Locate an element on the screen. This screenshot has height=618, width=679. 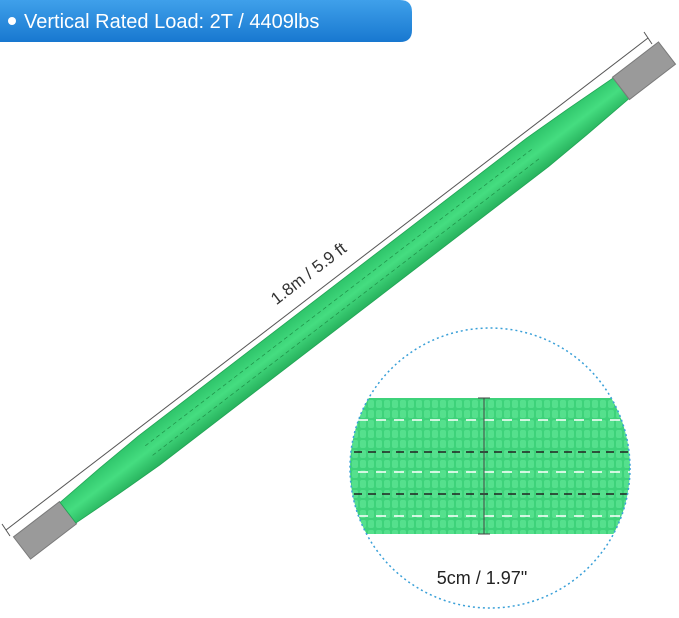
bullet is located at coordinates (12, 21).